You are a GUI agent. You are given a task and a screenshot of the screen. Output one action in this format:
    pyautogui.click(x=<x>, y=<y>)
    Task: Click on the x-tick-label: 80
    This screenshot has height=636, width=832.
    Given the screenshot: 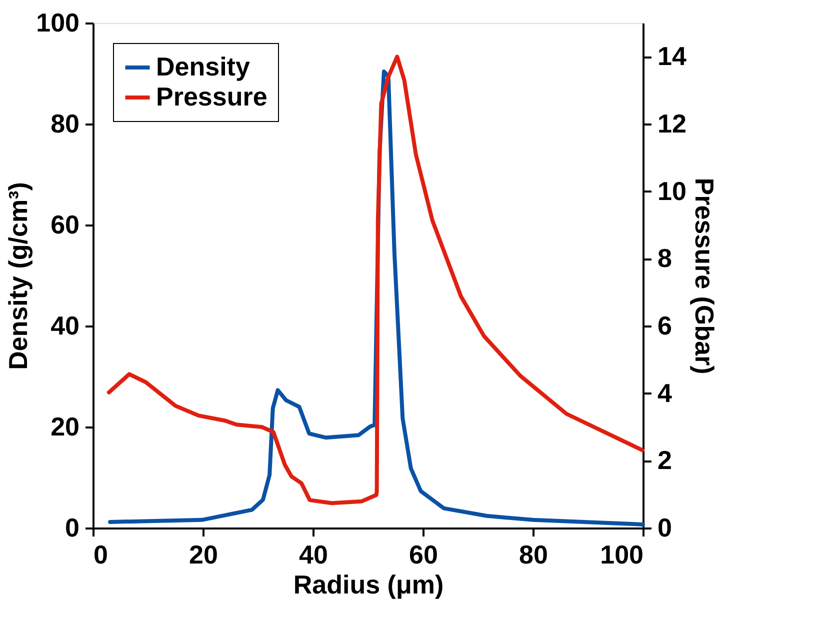 What is the action you would take?
    pyautogui.click(x=533, y=555)
    